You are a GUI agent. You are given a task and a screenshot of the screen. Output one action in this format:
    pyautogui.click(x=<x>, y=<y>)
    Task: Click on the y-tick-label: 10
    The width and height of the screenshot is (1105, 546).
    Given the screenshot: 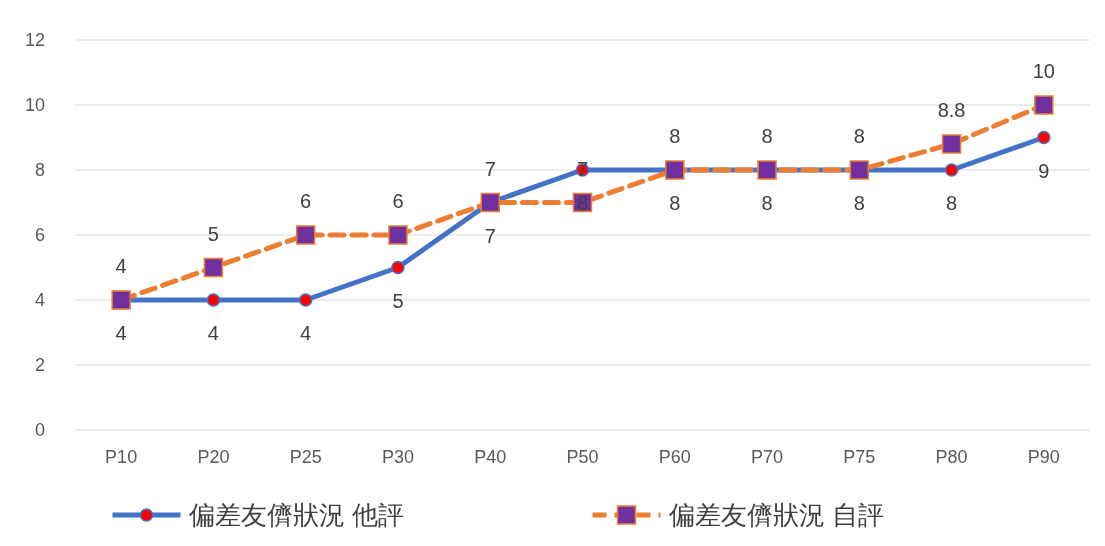 What is the action you would take?
    pyautogui.click(x=34, y=105)
    